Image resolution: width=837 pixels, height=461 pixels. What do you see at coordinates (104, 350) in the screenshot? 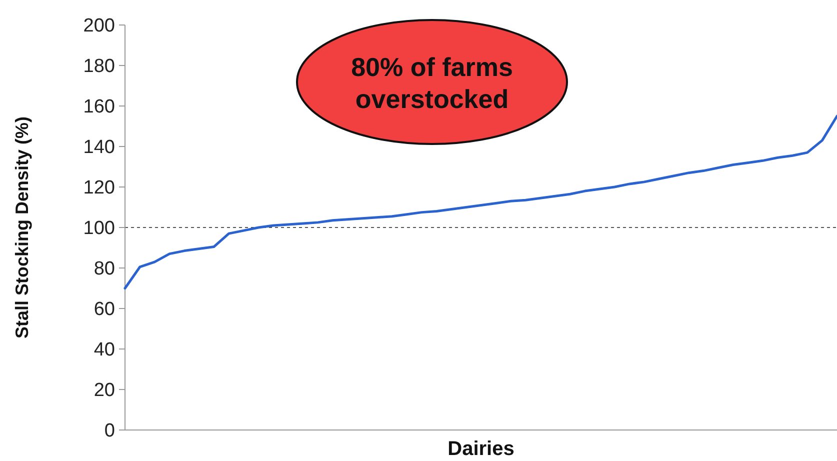
I see `y-tick-label: 40` at bounding box center [104, 350].